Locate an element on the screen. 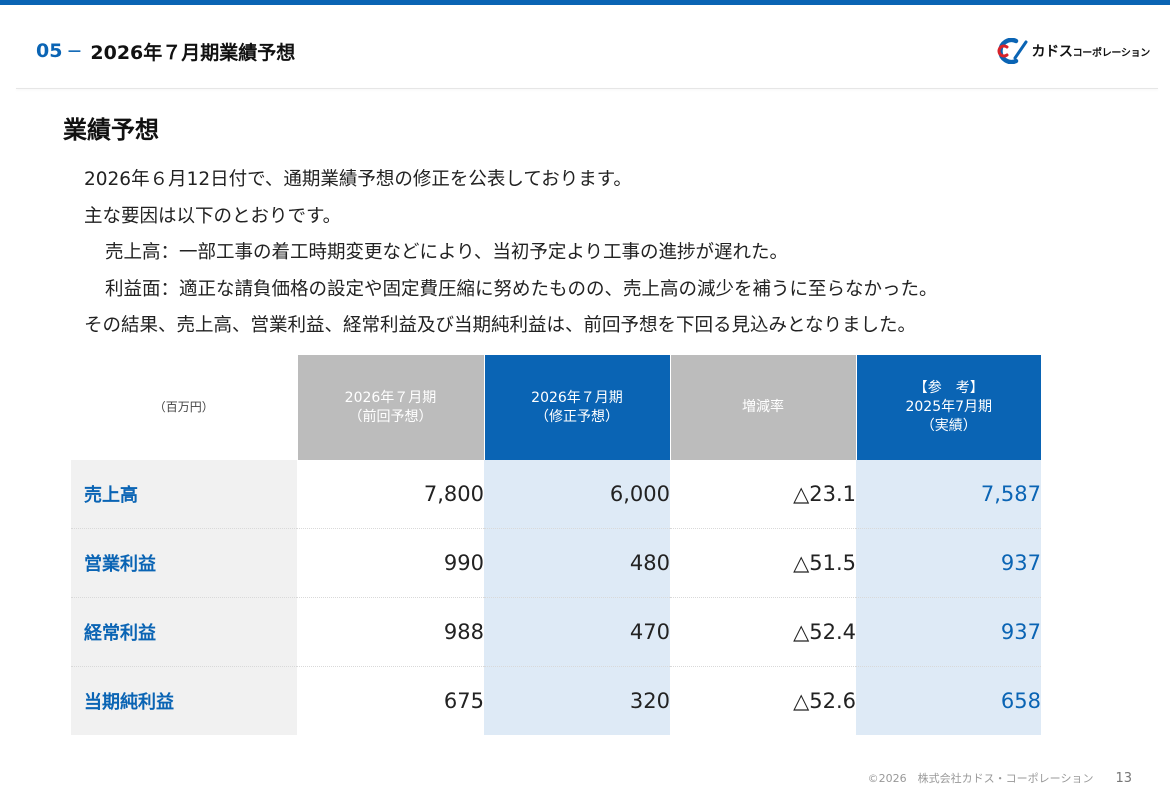  paragraph-line: 2026年６月12日付で、通期業績予想の修正を公表しております。 is located at coordinates (358, 179).